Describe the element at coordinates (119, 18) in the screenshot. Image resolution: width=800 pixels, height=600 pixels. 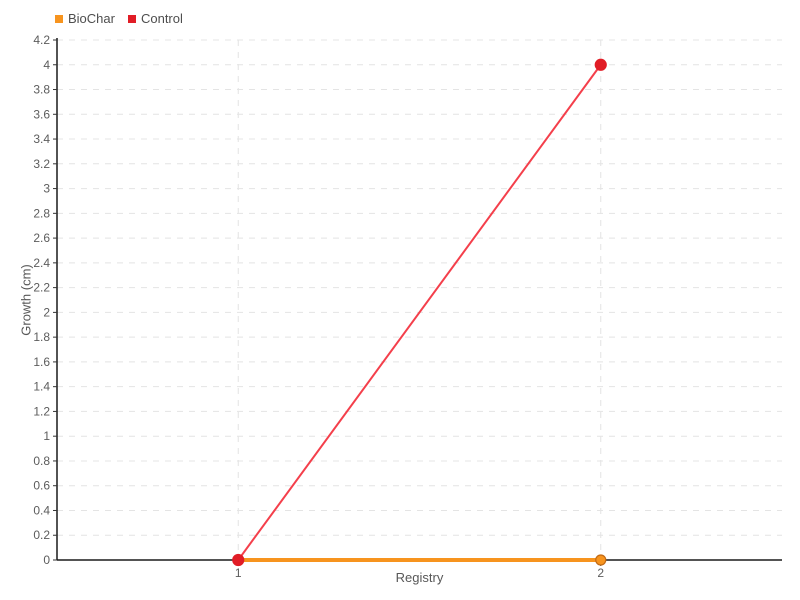
I see `legend: BioChar Control` at that location.